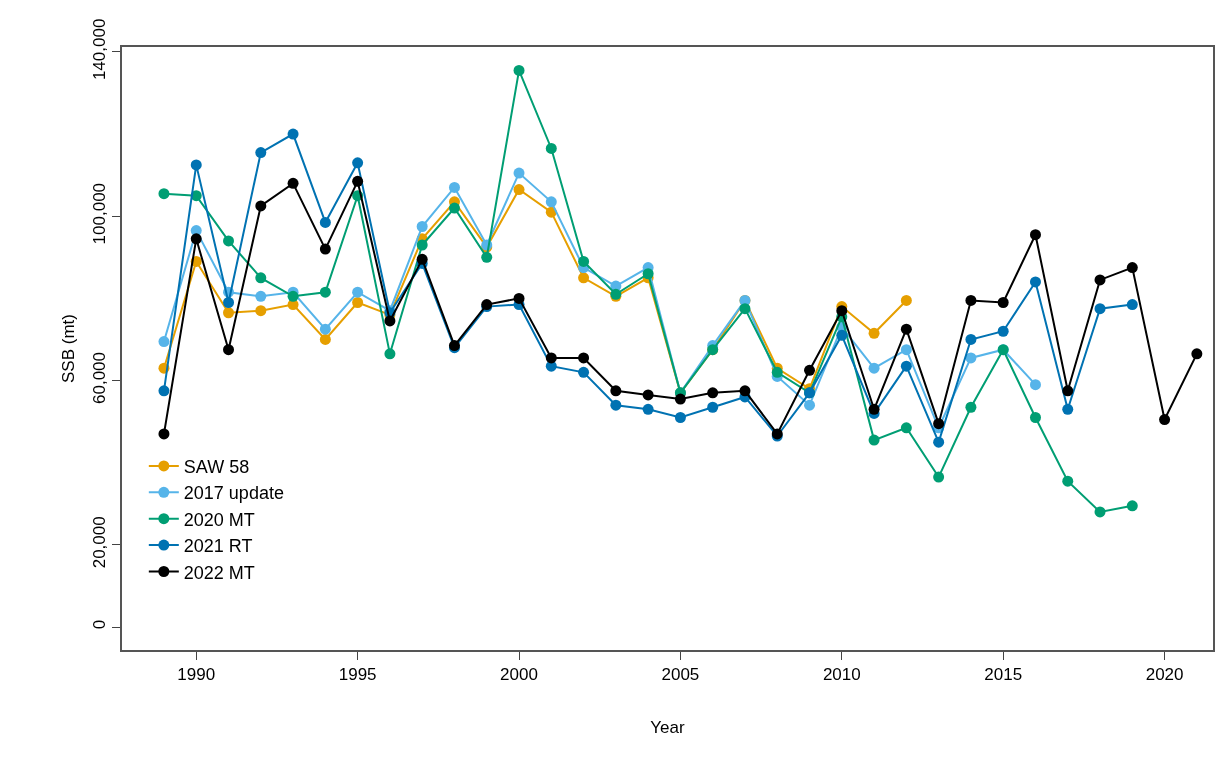 Image resolution: width=1226 pixels, height=761 pixels. What do you see at coordinates (218, 546) in the screenshot?
I see `legend-label: 2021 RT` at bounding box center [218, 546].